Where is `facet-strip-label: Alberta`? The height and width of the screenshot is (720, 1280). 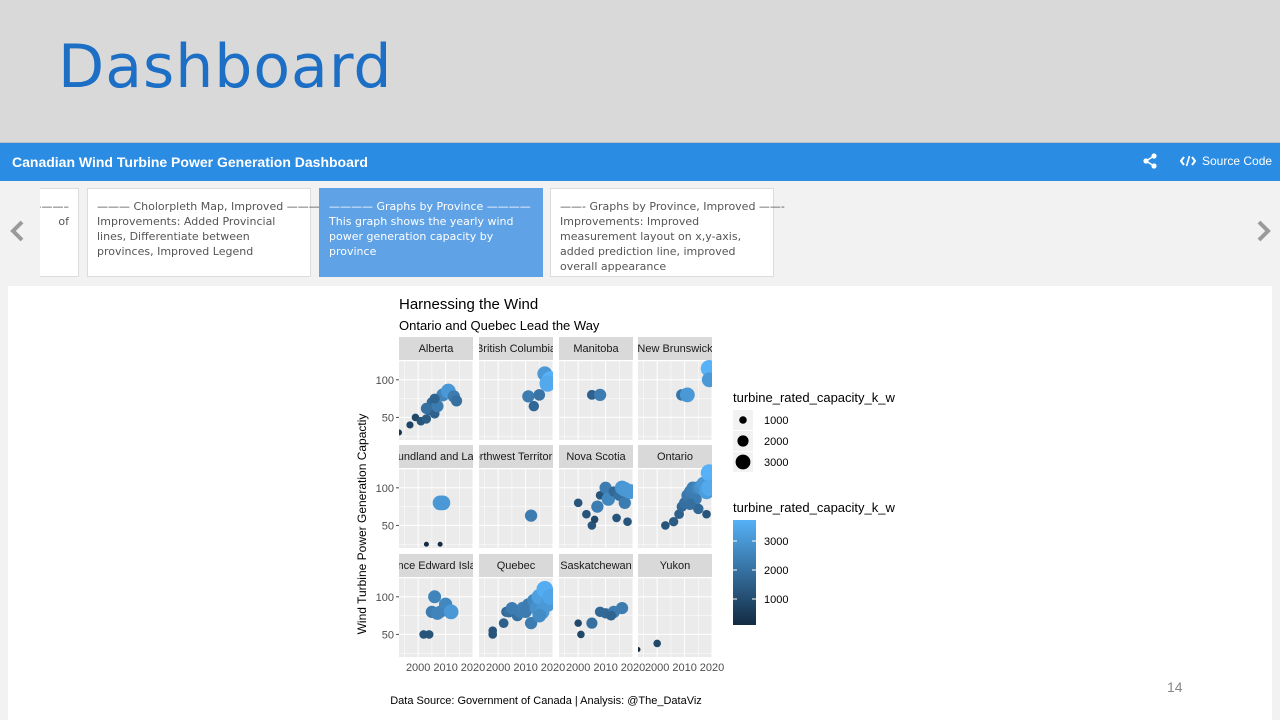 facet-strip-label: Alberta is located at coordinates (437, 349).